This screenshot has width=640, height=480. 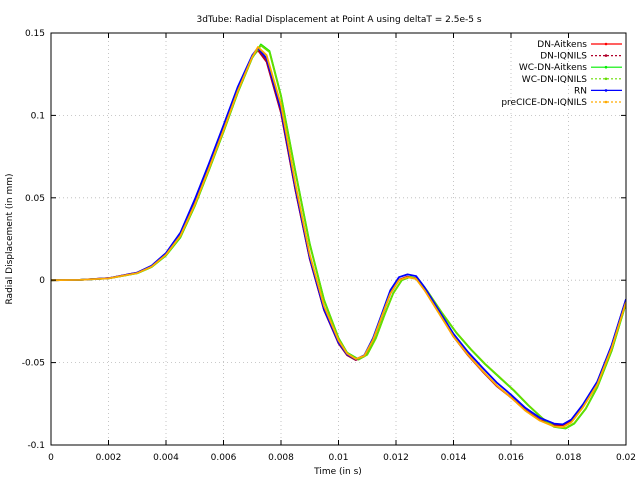 I want to click on y-tick-label: 0, so click(x=42, y=281).